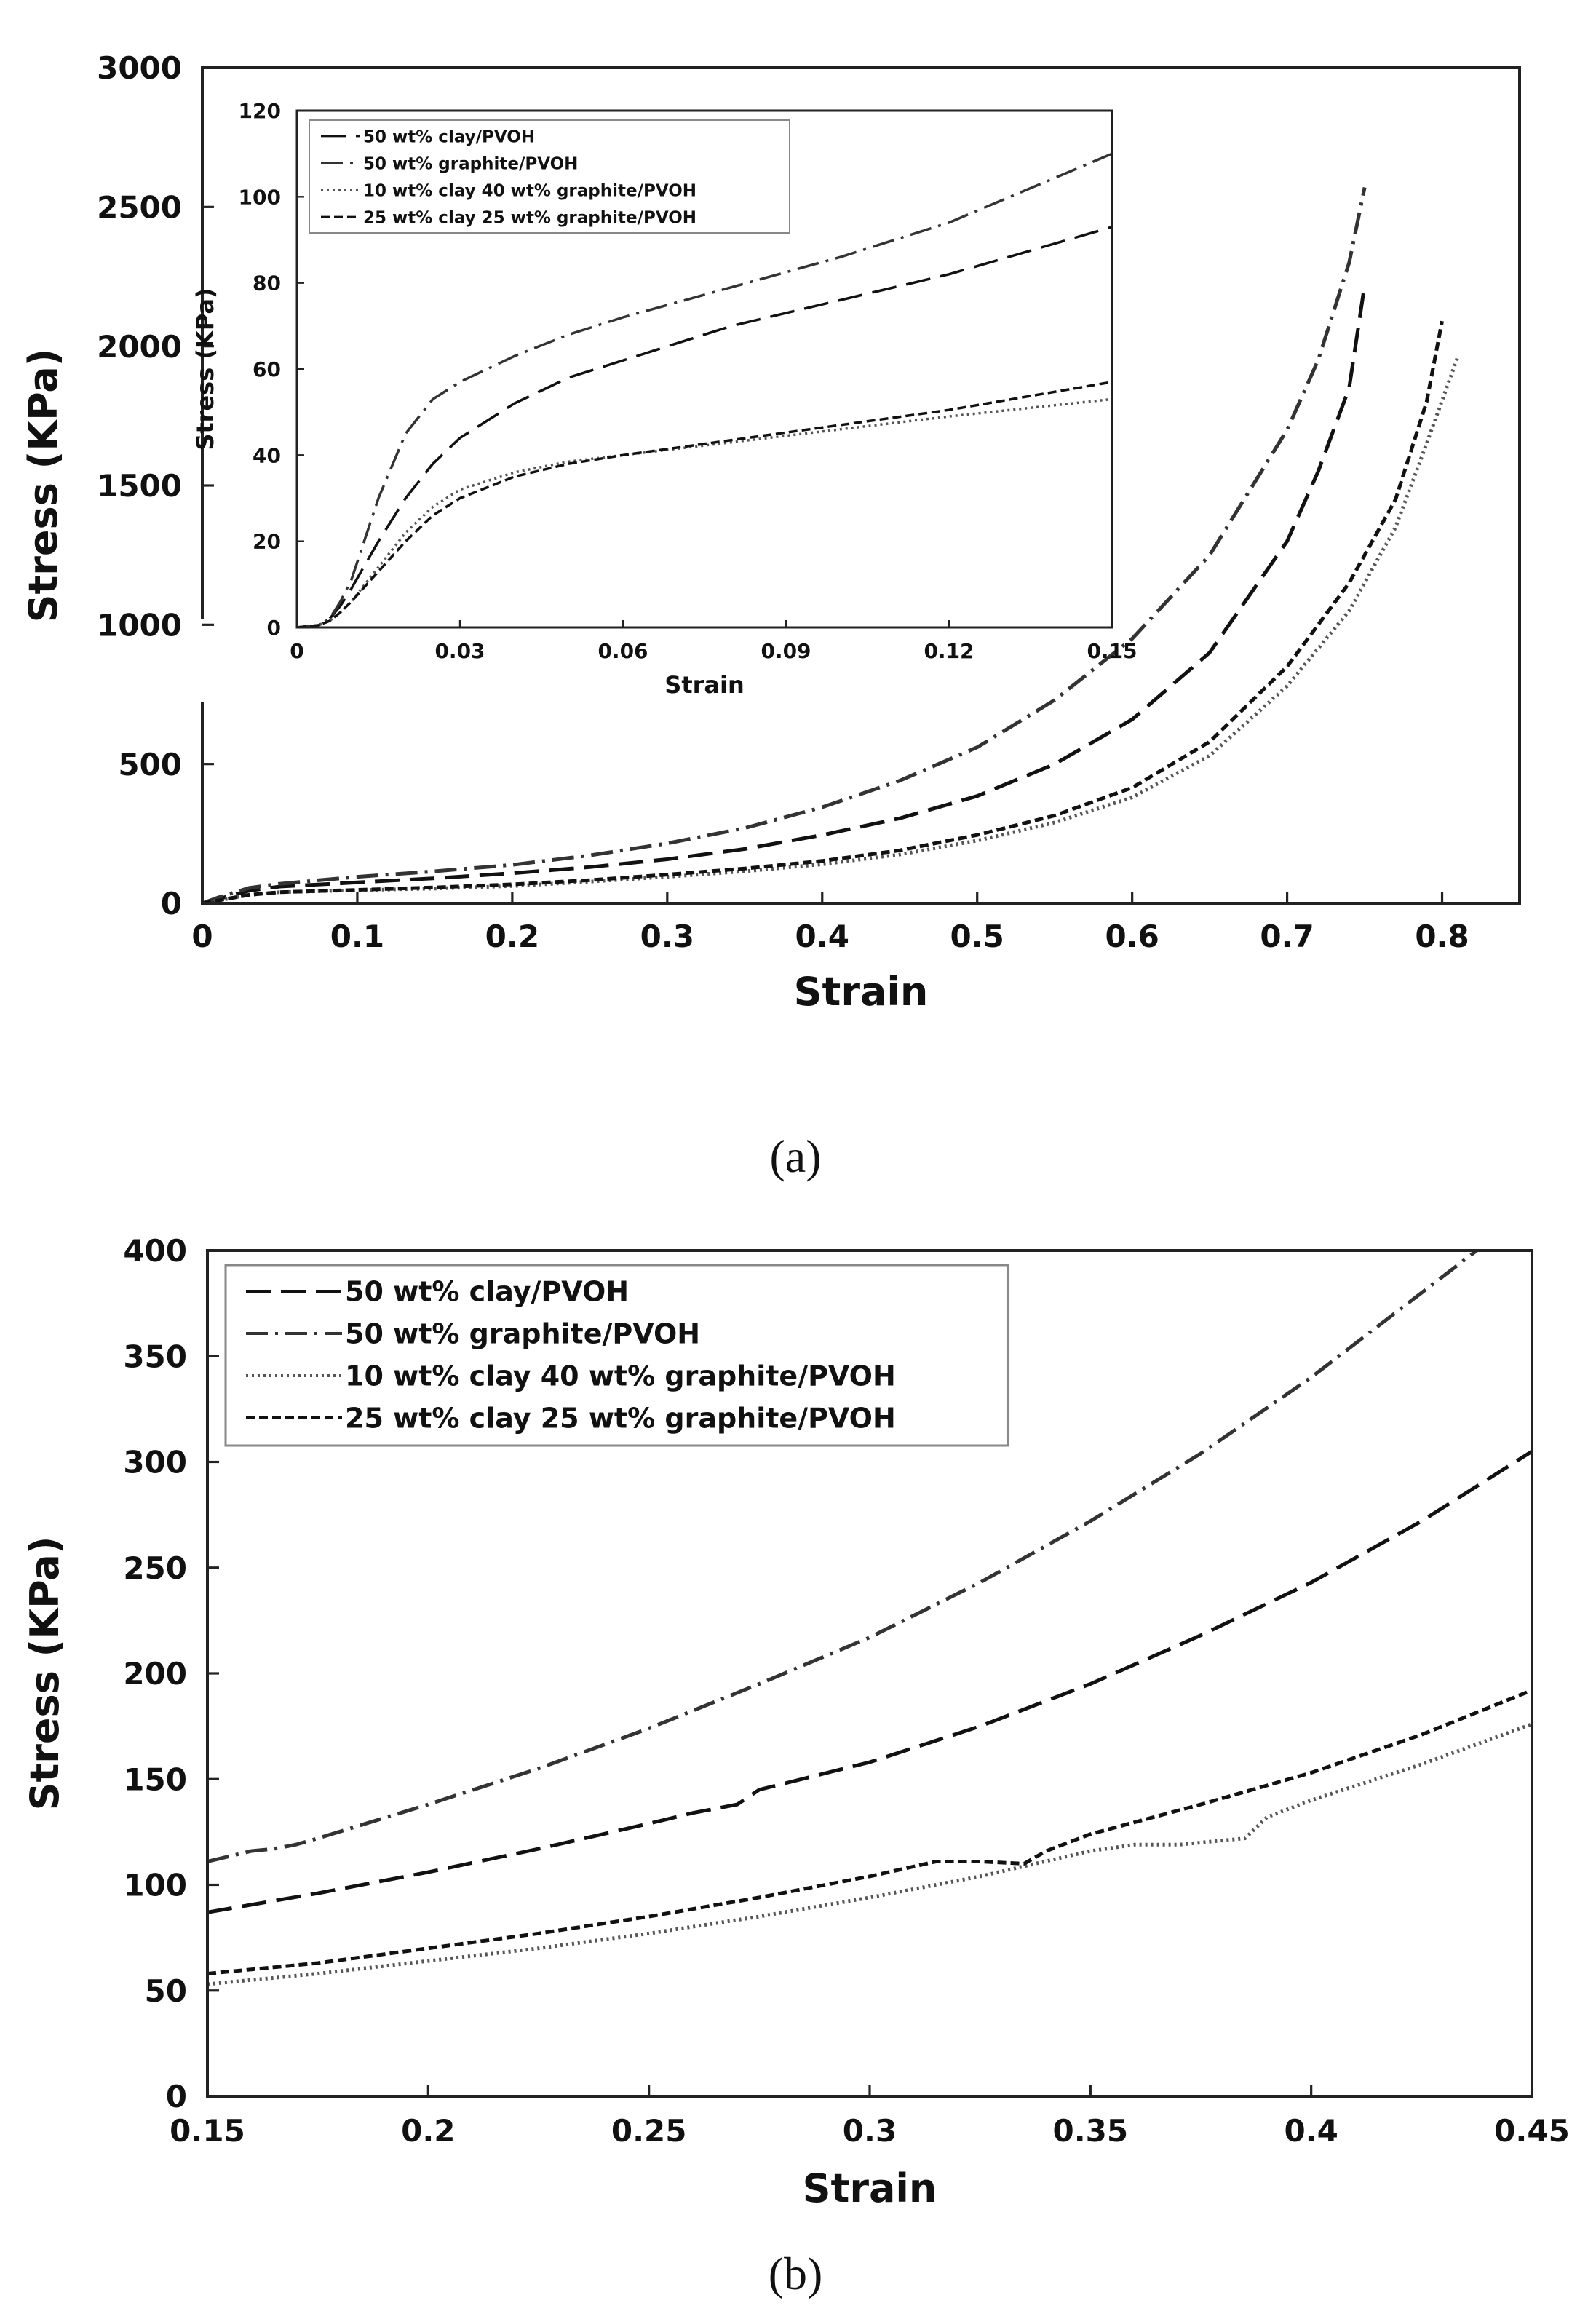 The image size is (1596, 2311). I want to click on a_inset-x-tick-label: 0.06, so click(622, 651).